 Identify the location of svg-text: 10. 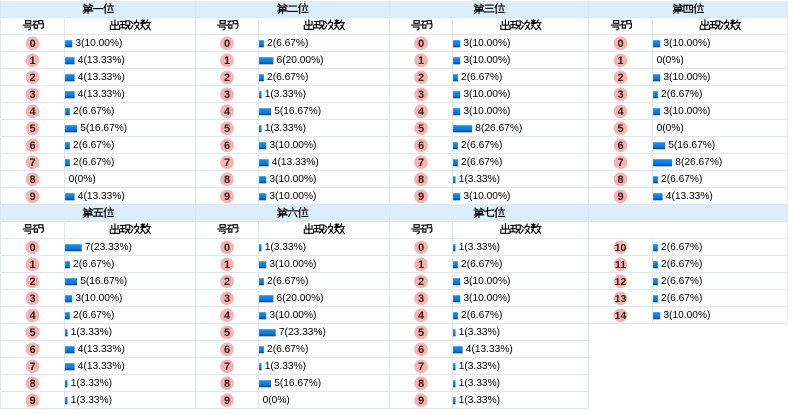
(621, 248).